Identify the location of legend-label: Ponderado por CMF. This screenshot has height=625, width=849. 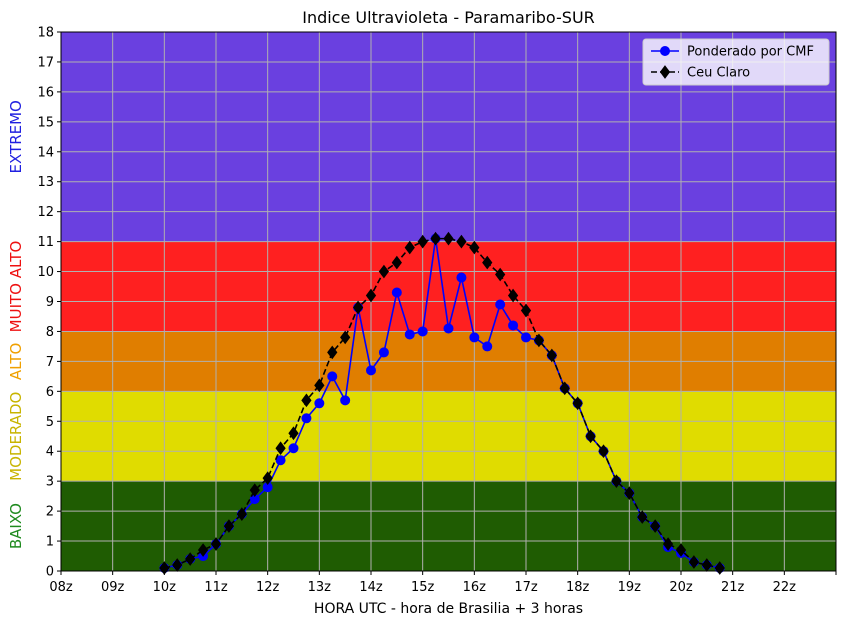
(750, 52).